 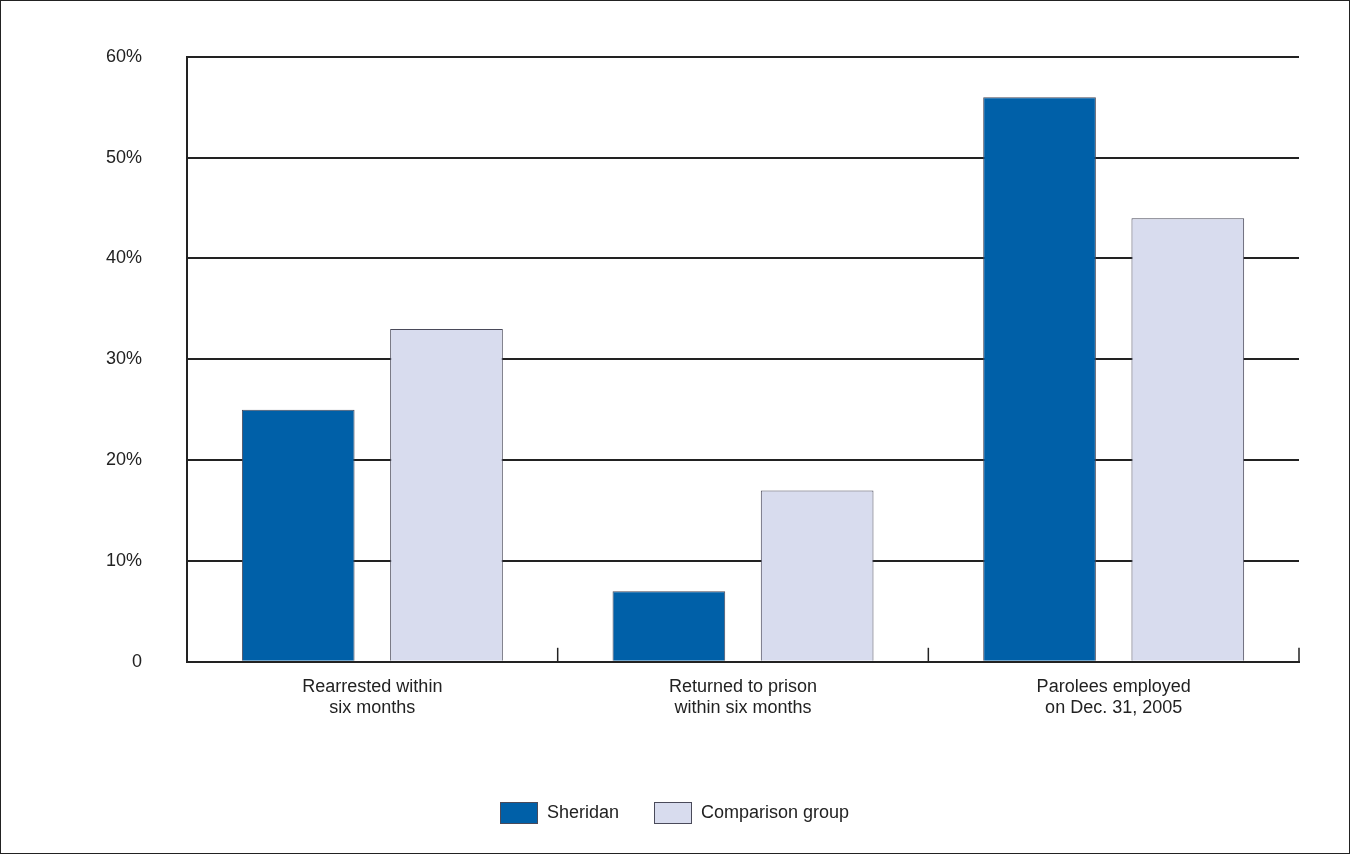 What do you see at coordinates (372, 696) in the screenshot?
I see `x-tick-label: Rearrested within six months` at bounding box center [372, 696].